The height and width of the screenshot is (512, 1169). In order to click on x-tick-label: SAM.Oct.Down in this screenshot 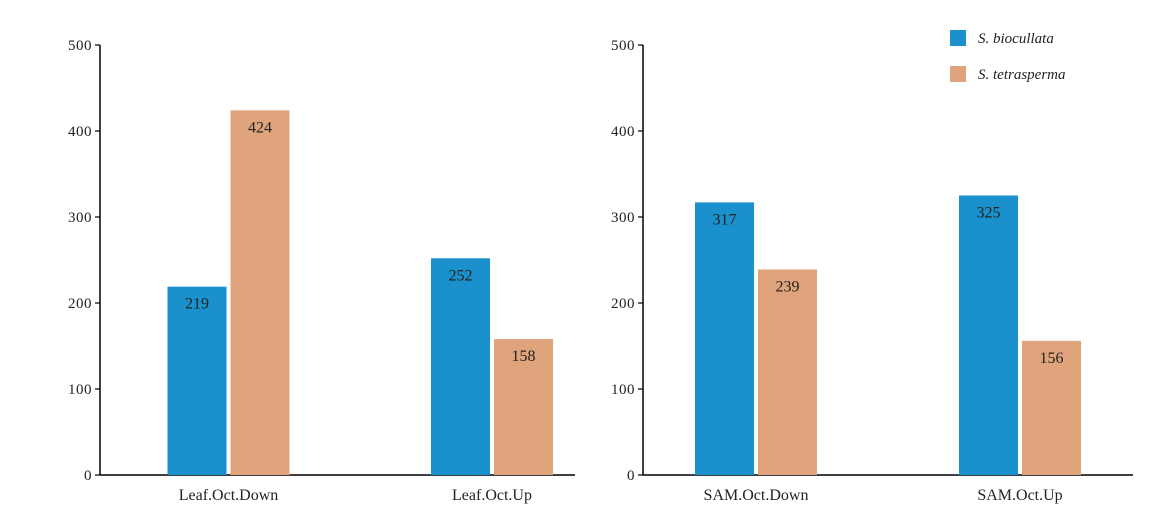, I will do `click(756, 495)`.